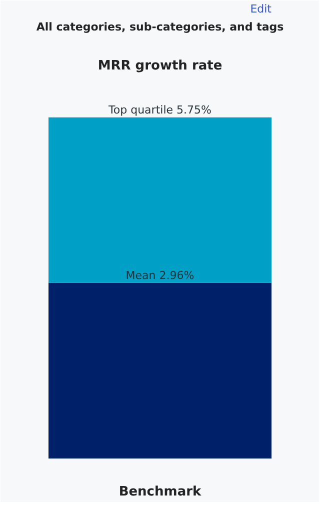 The image size is (329, 512). I want to click on x-axis-title: Benchmark, so click(160, 492).